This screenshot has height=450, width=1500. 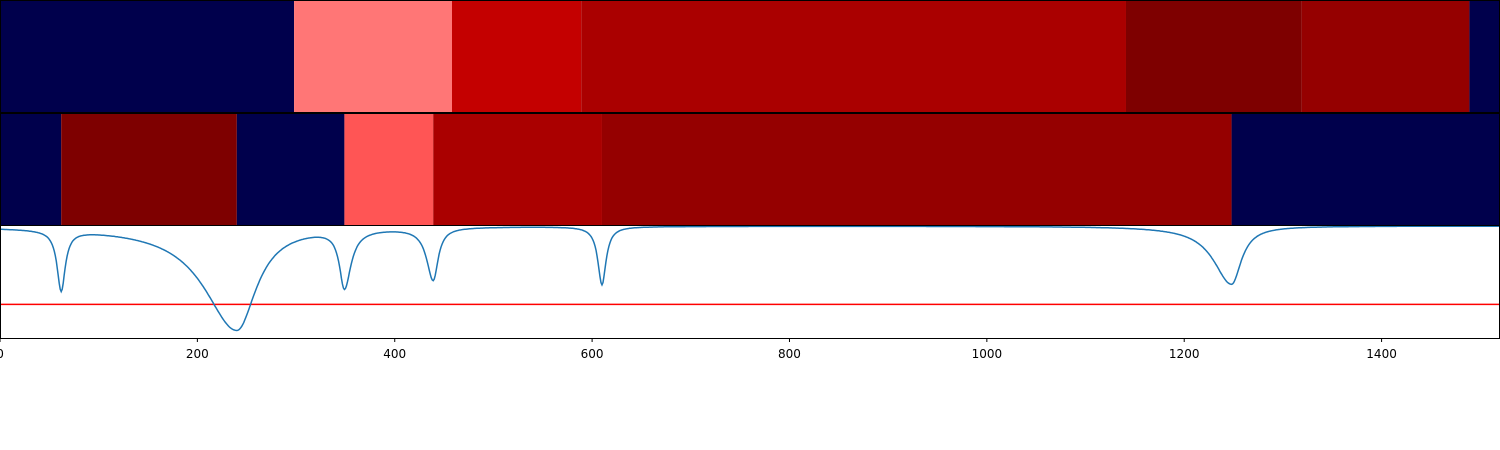 I want to click on x-tick-label: 0, so click(x=2, y=354).